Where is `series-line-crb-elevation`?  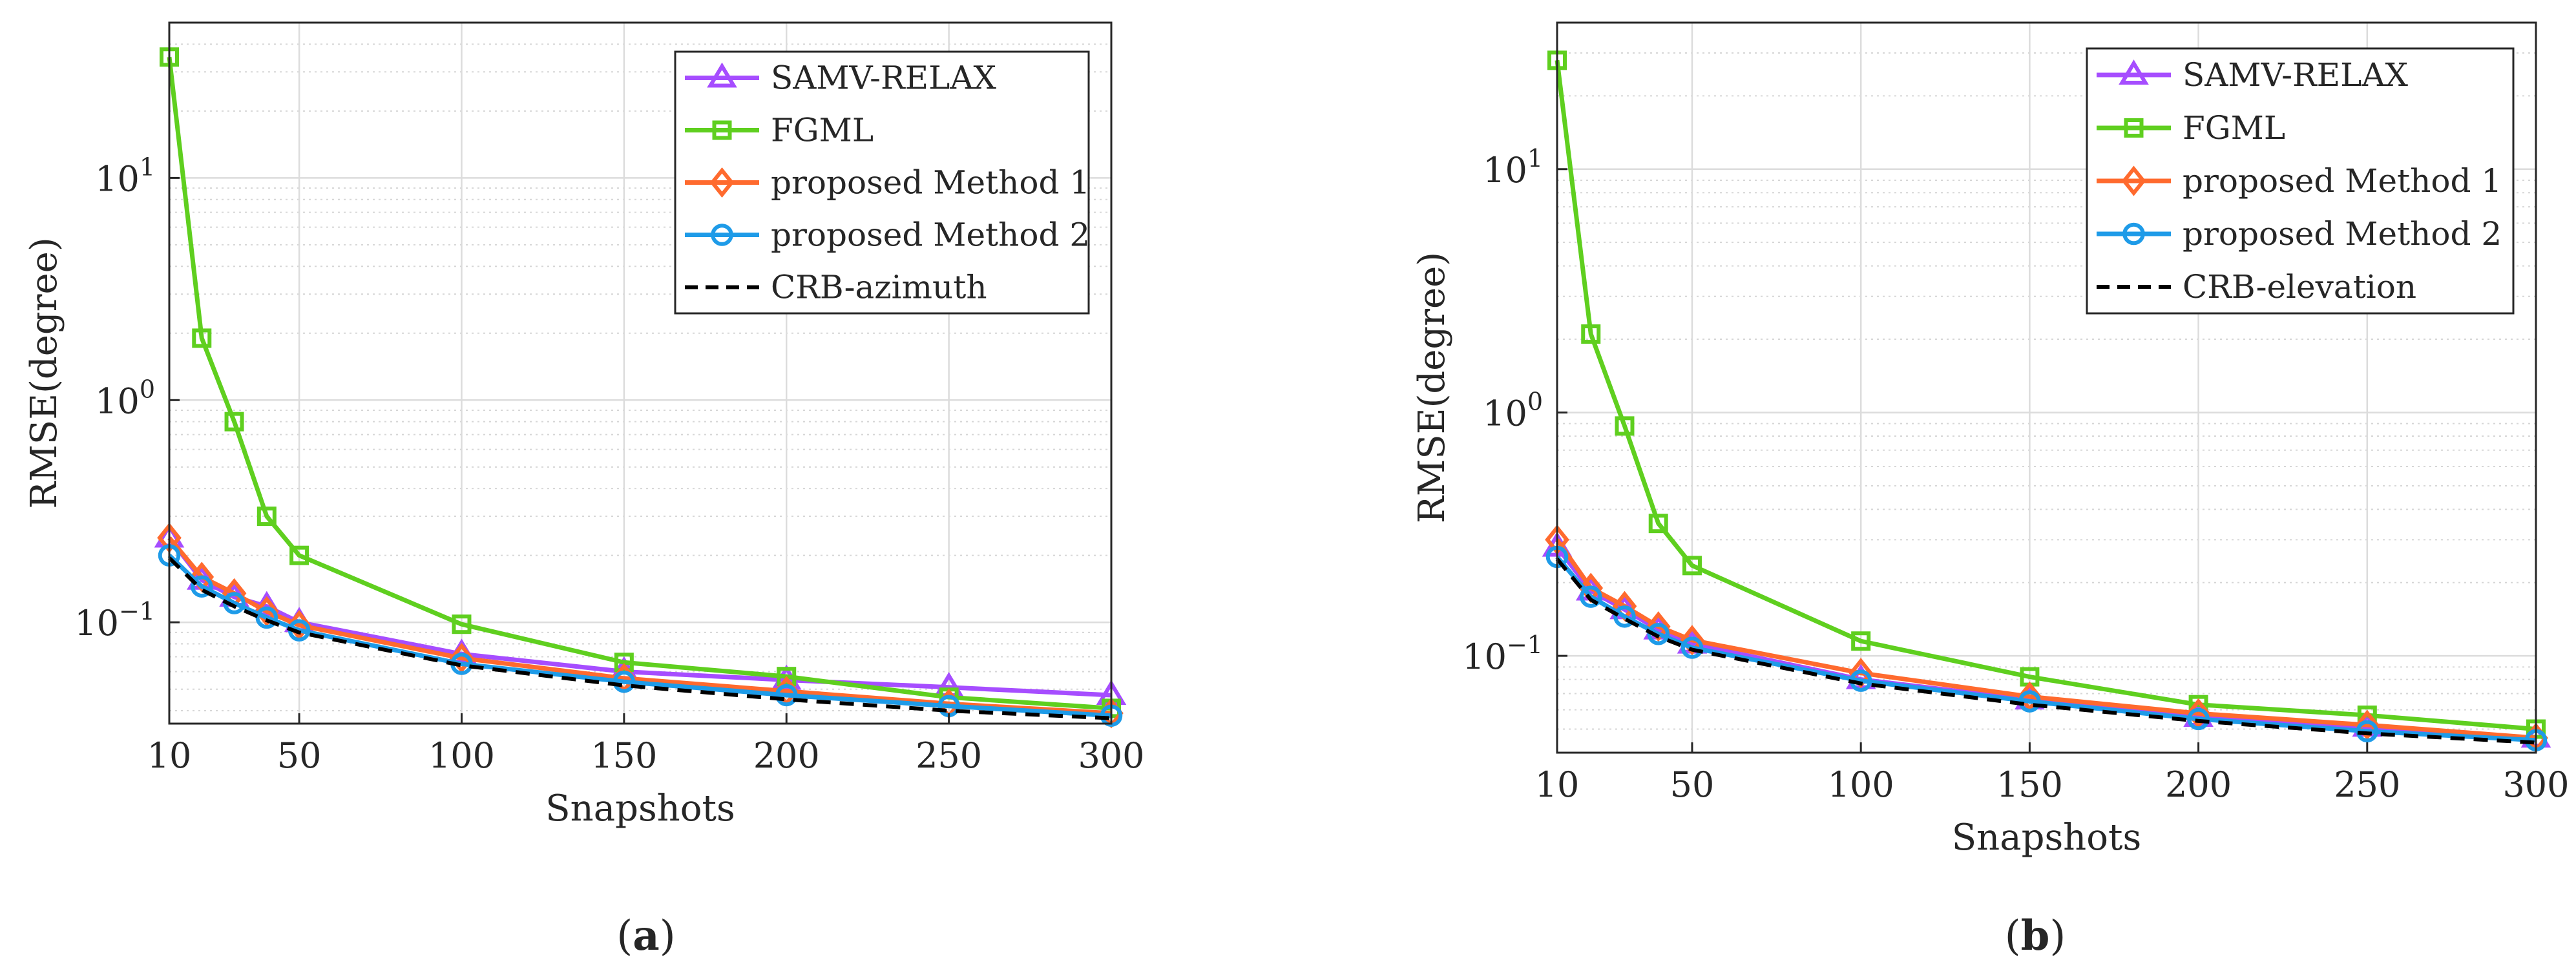
series-line-crb-elevation is located at coordinates (2046, 651).